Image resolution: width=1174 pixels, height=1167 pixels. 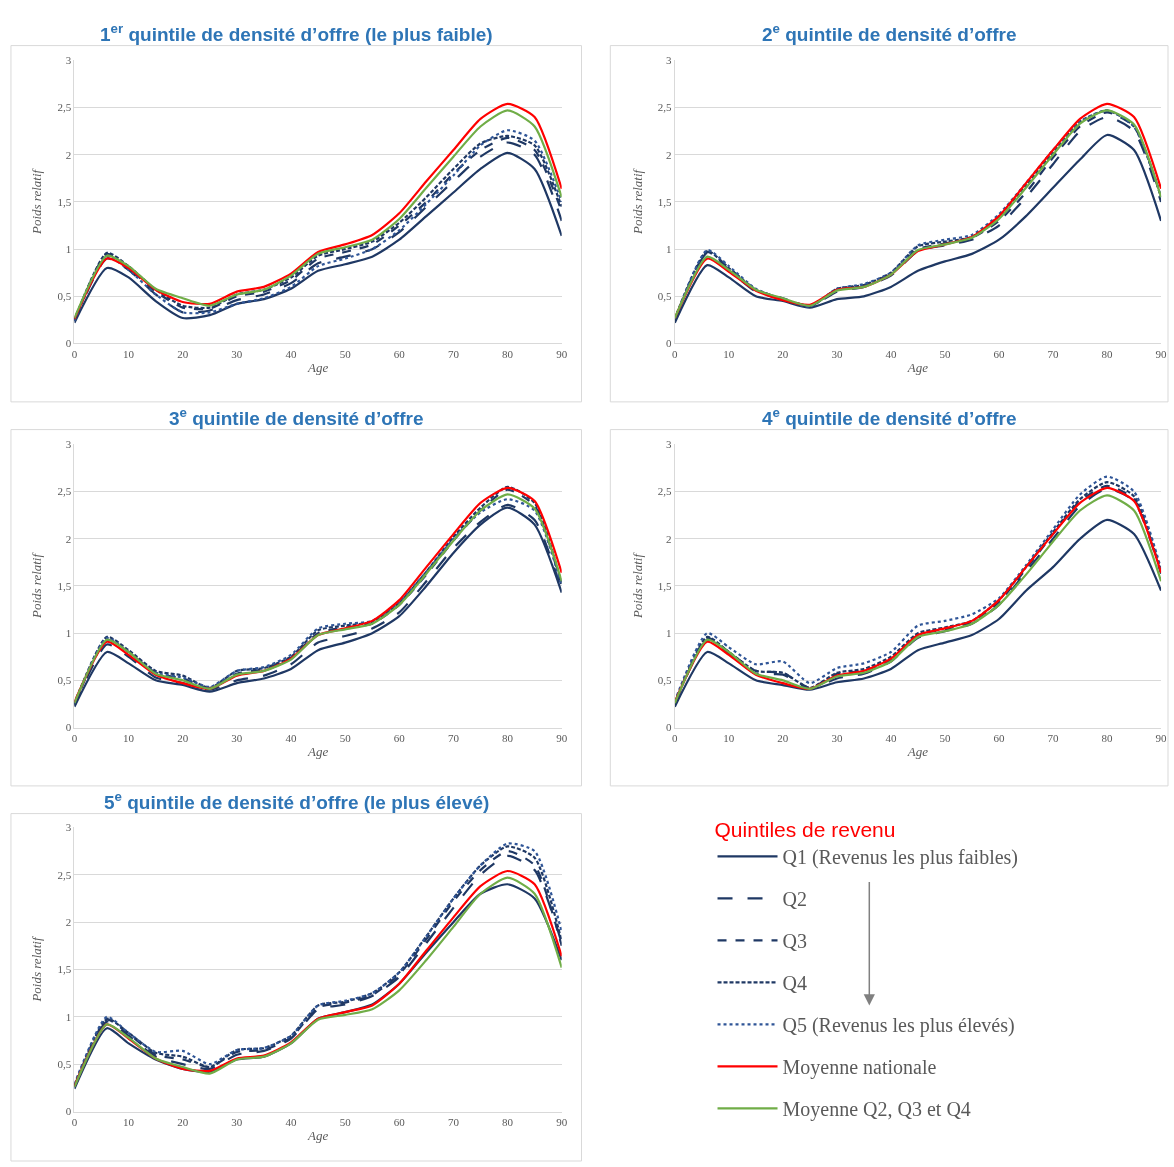 What do you see at coordinates (900, 858) in the screenshot?
I see `legend-label: Q1 (Revenus les plus faibles)` at bounding box center [900, 858].